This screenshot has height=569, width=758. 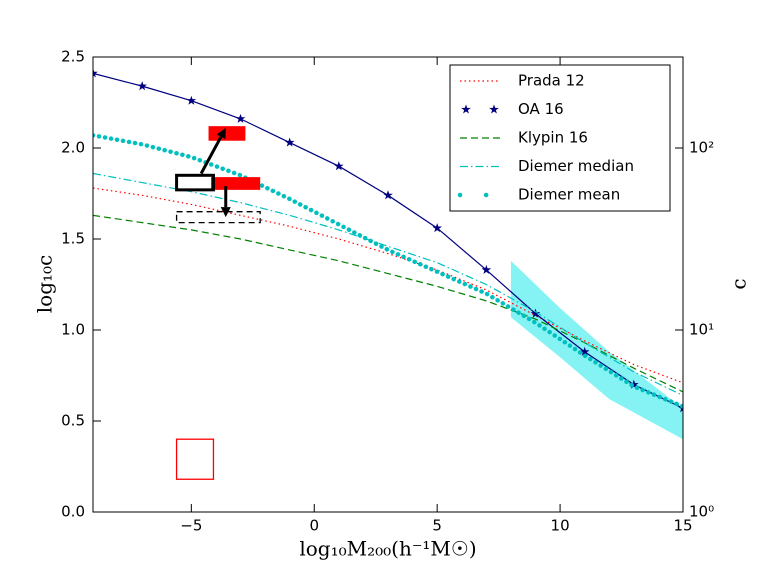 I want to click on y-tick-label: 2.0, so click(x=73, y=148).